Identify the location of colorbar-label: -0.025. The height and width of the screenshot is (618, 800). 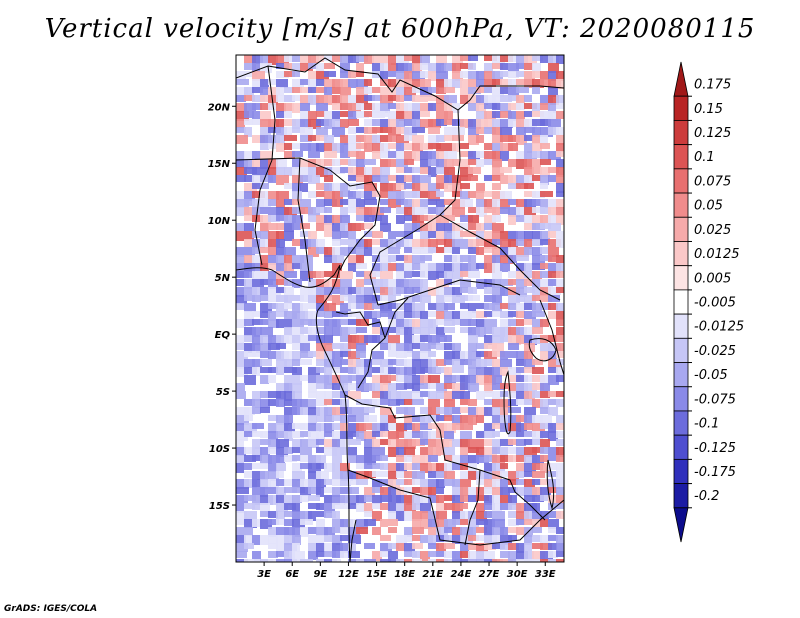
(715, 351).